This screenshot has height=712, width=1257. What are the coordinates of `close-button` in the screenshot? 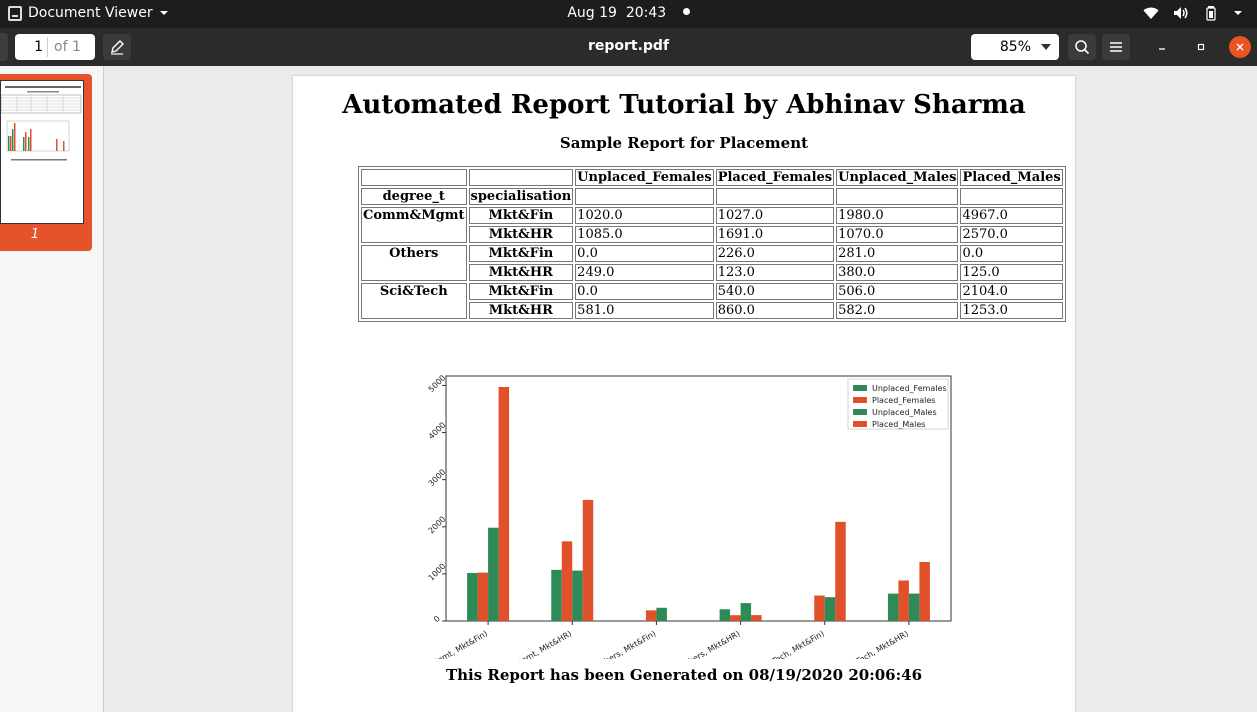 It's located at (1240, 47).